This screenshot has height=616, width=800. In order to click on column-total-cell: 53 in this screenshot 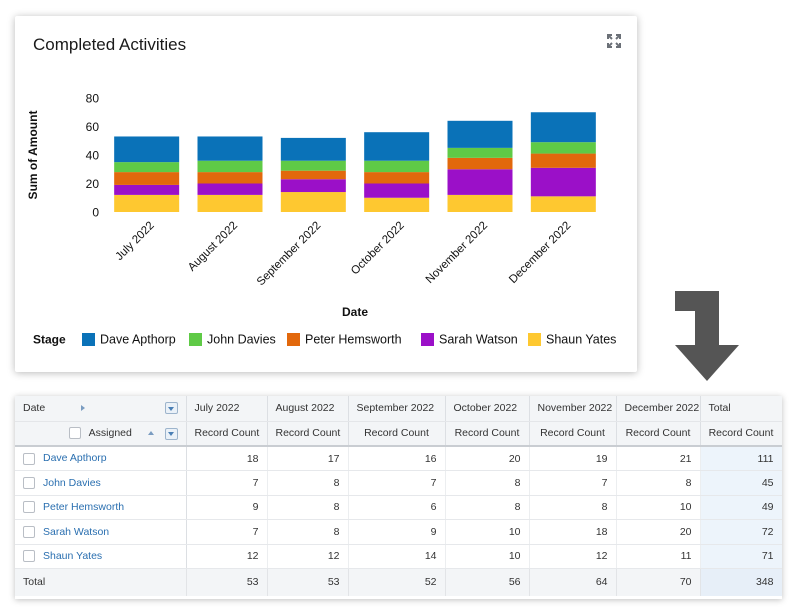, I will do `click(308, 582)`.